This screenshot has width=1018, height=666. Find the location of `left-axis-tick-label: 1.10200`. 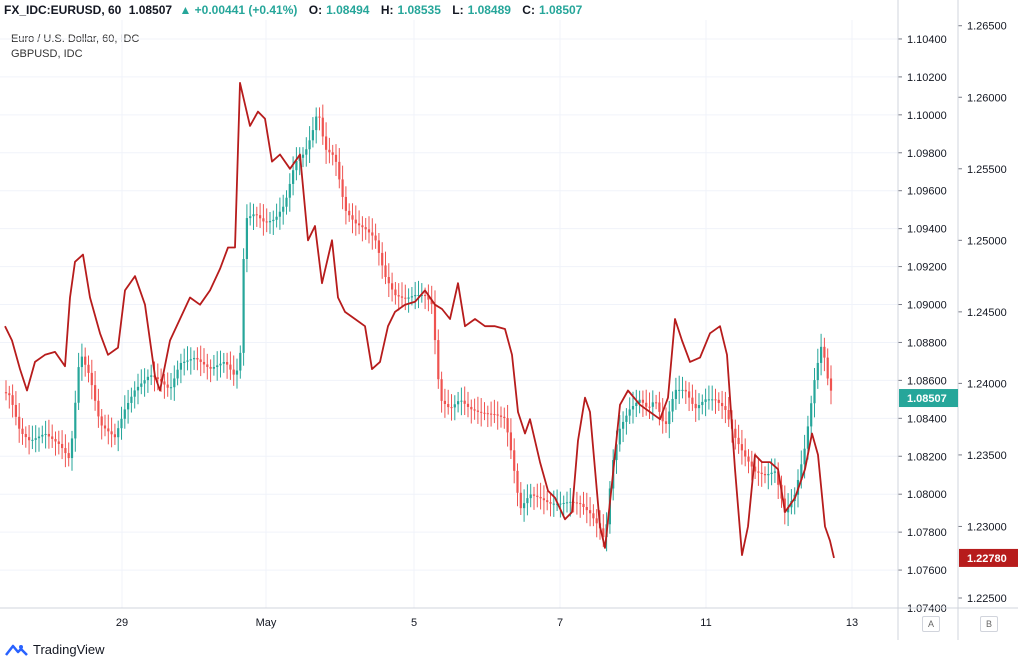

left-axis-tick-label: 1.10200 is located at coordinates (927, 78).